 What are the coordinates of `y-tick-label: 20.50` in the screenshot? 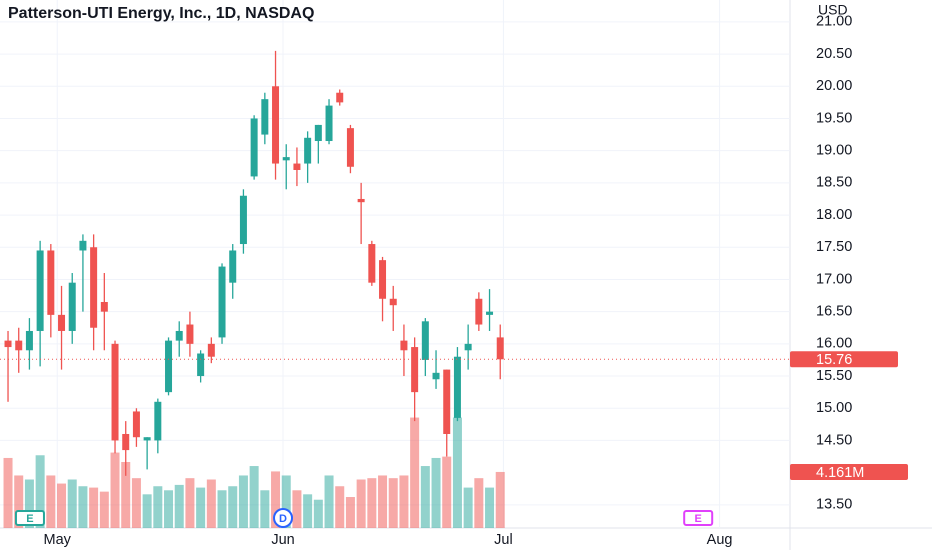 It's located at (834, 54).